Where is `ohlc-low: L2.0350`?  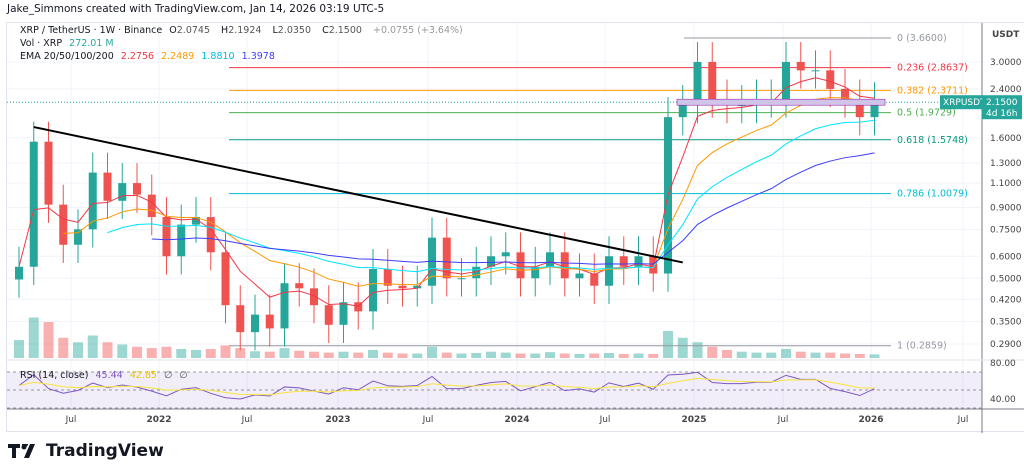
ohlc-low: L2.0350 is located at coordinates (292, 30).